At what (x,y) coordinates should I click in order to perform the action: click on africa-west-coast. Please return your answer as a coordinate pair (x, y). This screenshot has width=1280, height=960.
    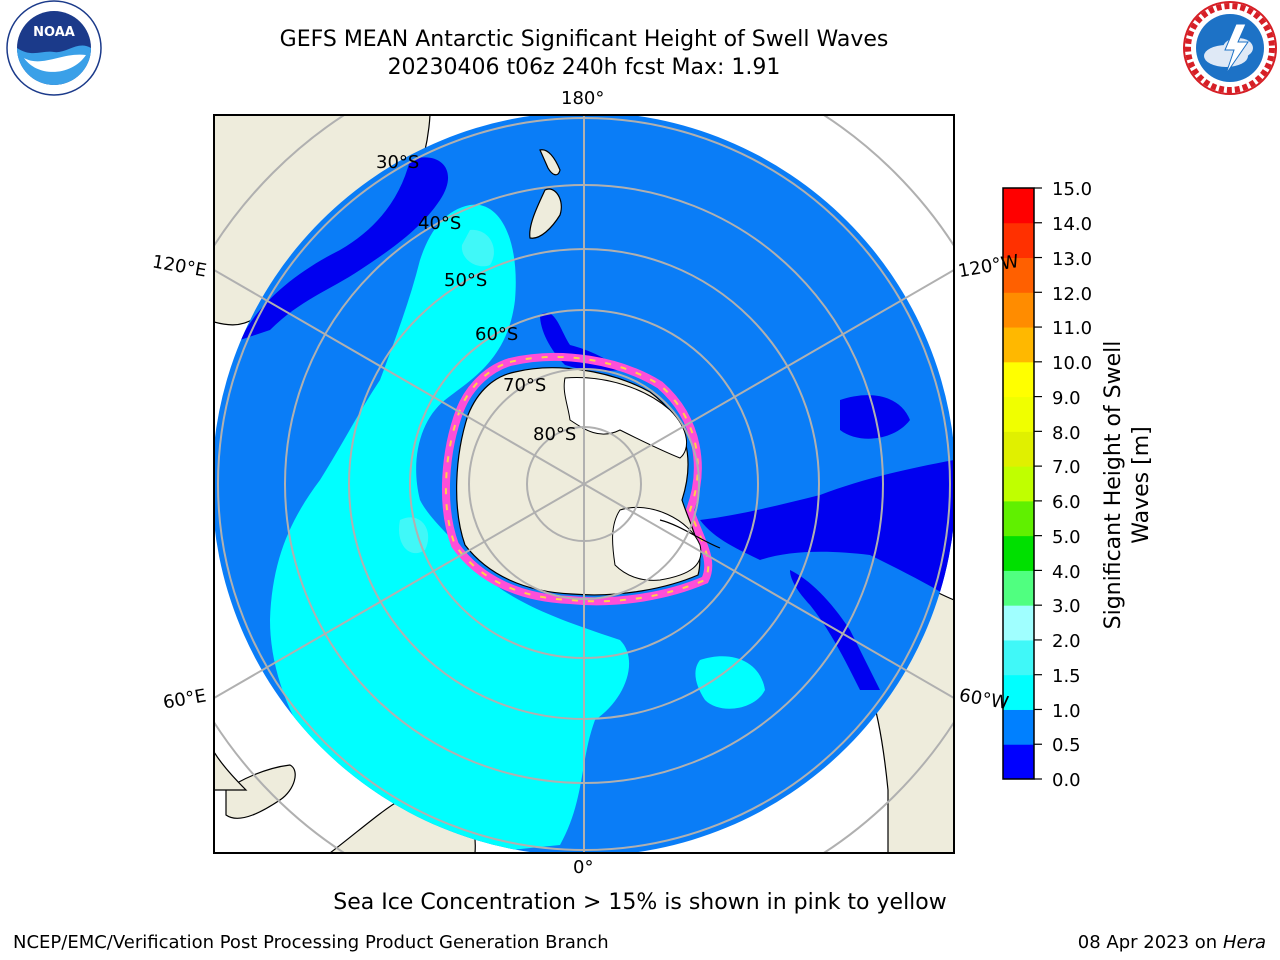
    Looking at the image, I should click on (231, 770).